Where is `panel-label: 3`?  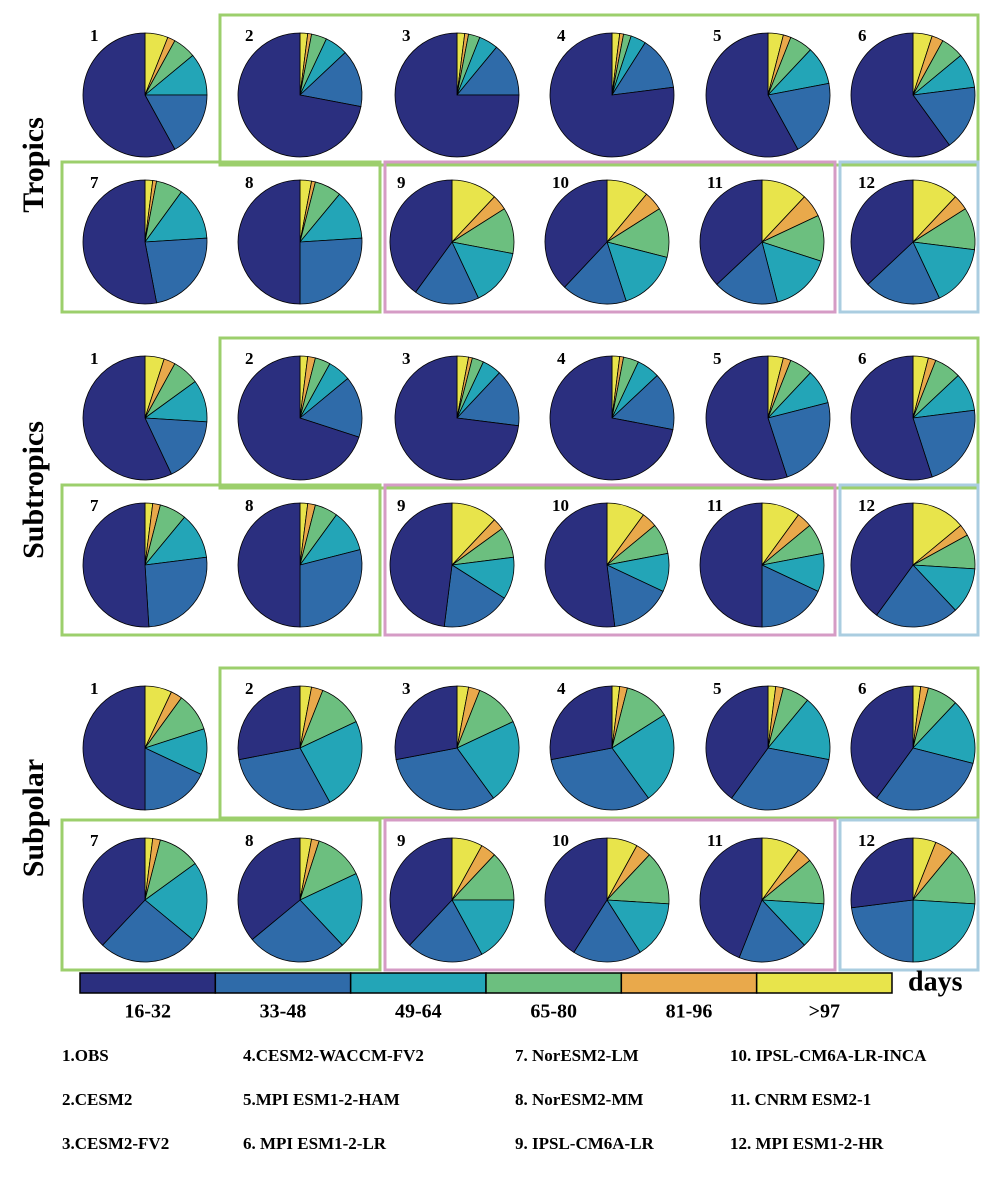
panel-label: 3 is located at coordinates (406, 35).